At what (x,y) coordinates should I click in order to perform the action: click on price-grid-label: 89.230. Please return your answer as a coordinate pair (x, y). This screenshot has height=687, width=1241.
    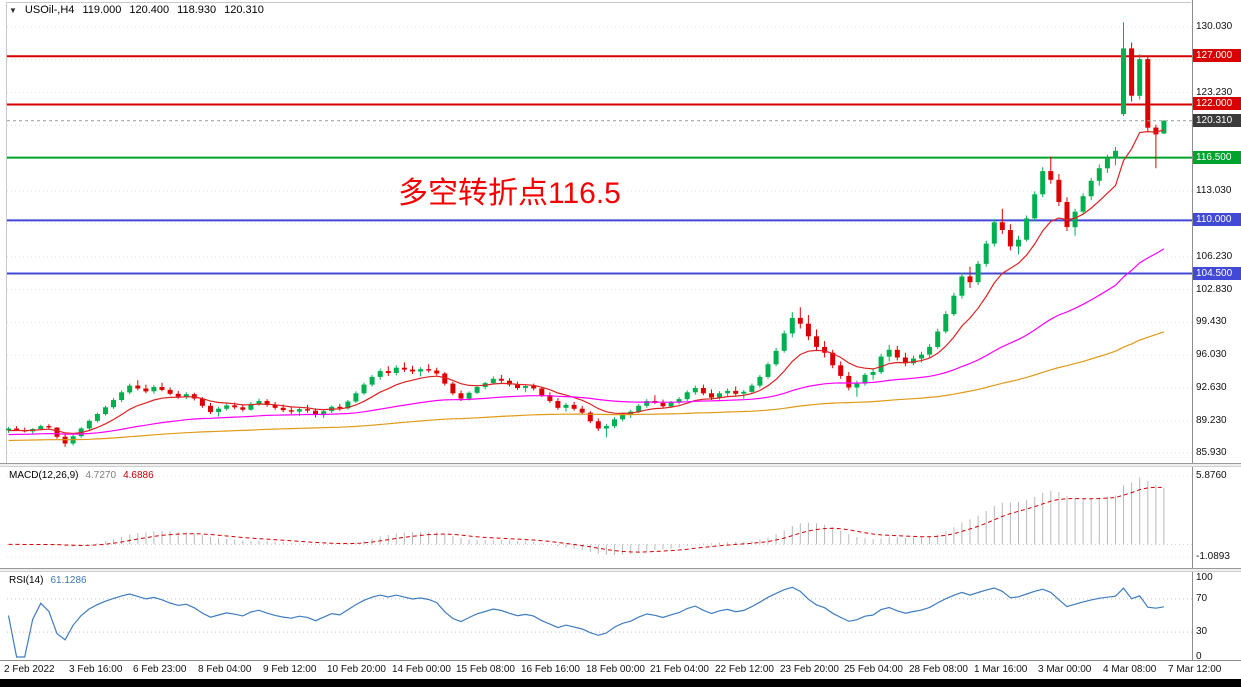
    Looking at the image, I should click on (1211, 420).